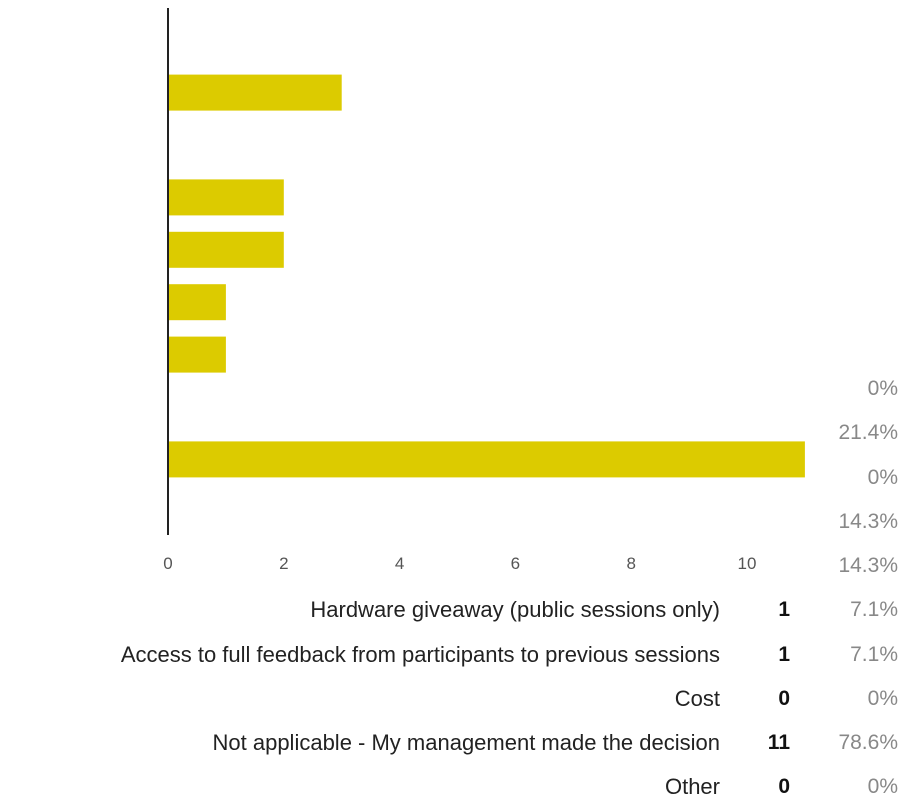 The height and width of the screenshot is (809, 903). I want to click on row-count: 11, so click(778, 742).